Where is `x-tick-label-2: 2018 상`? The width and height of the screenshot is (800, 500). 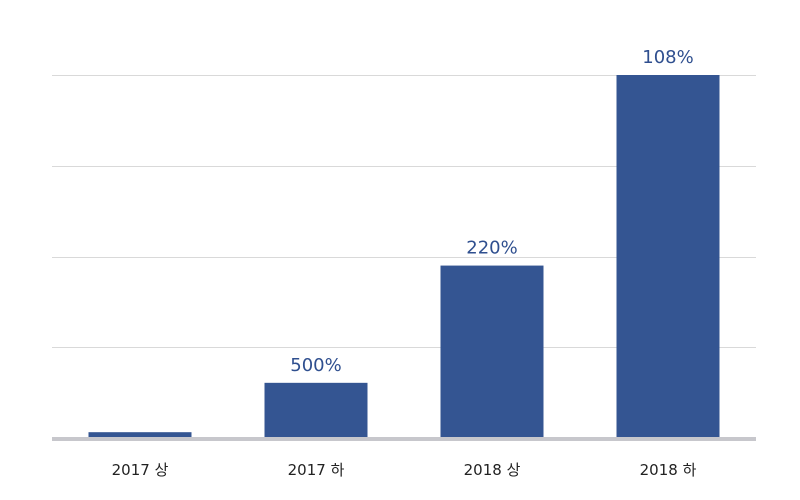
x-tick-label-2: 2018 상 is located at coordinates (492, 470).